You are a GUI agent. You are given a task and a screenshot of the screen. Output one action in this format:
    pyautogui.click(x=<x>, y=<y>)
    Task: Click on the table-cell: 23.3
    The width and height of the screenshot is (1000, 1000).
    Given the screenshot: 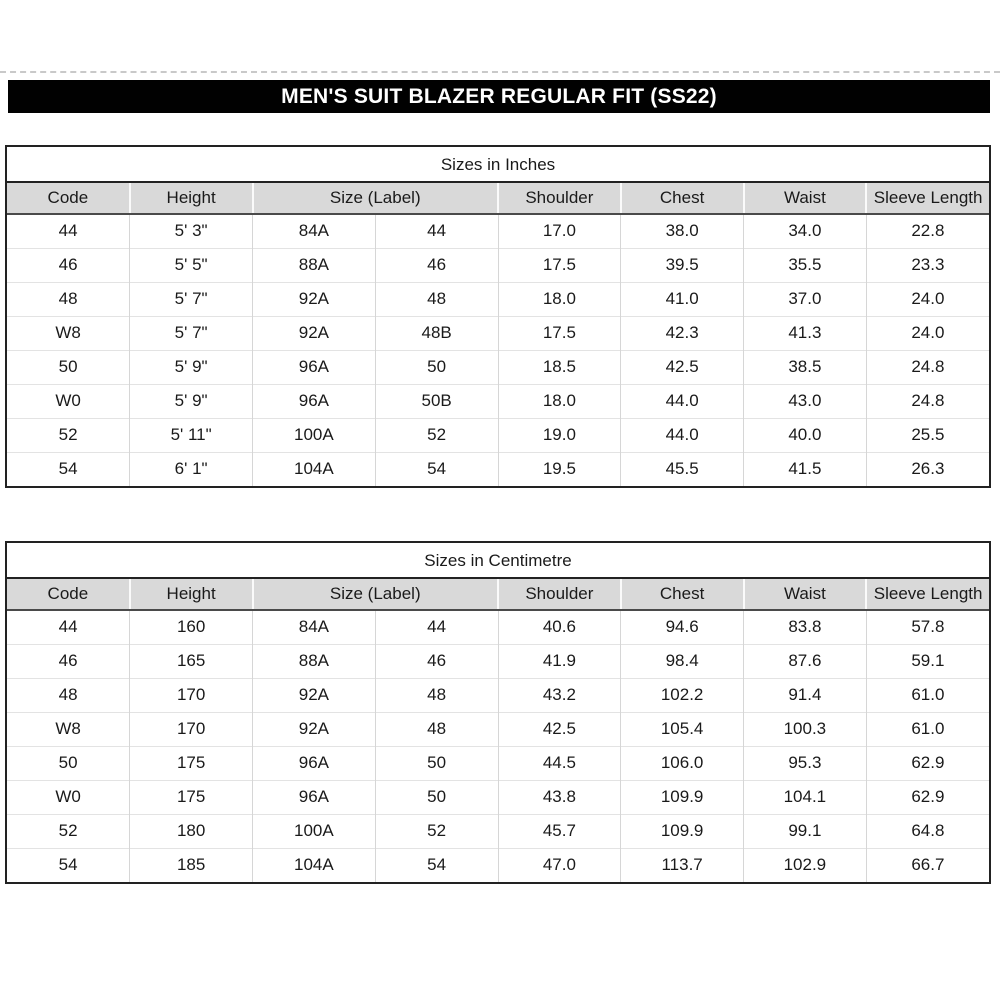 What is the action you would take?
    pyautogui.click(x=927, y=264)
    